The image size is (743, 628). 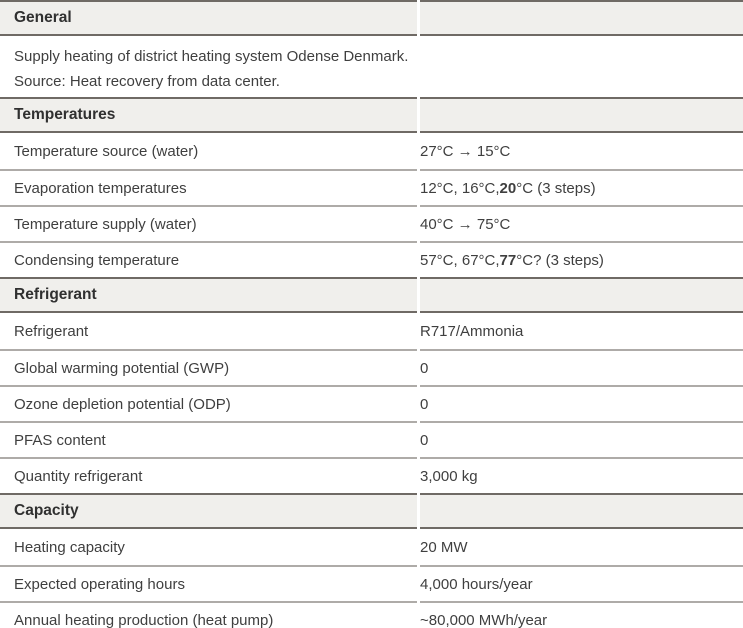 What do you see at coordinates (208, 475) in the screenshot?
I see `row-label: Quantity refrigerant` at bounding box center [208, 475].